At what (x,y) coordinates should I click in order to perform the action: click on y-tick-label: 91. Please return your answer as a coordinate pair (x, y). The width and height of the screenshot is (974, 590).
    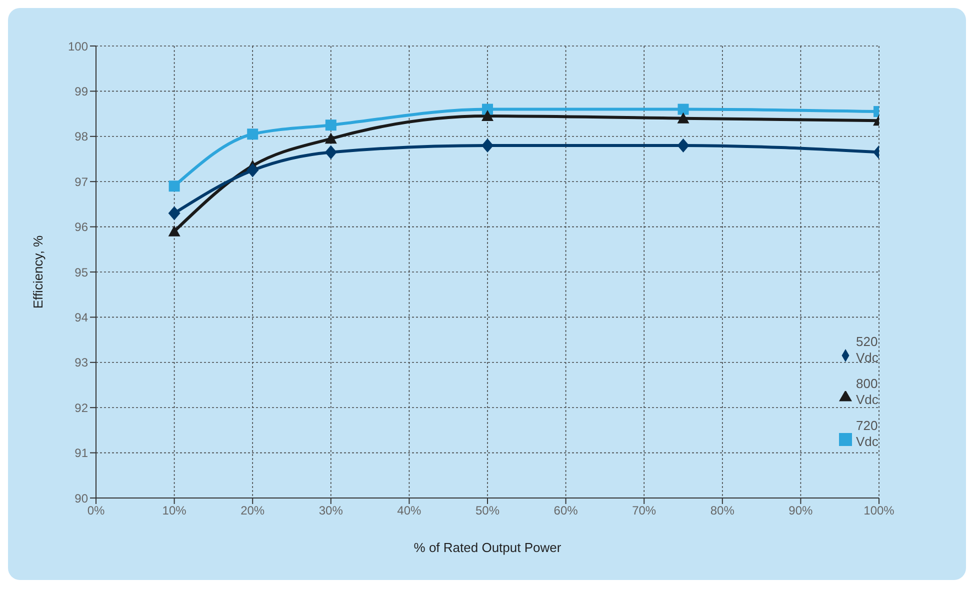
    Looking at the image, I should click on (81, 453).